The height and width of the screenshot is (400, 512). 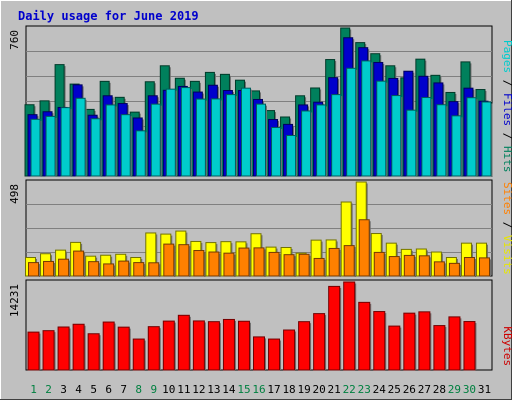 What do you see at coordinates (183, 389) in the screenshot?
I see `x-tick-label: 11` at bounding box center [183, 389].